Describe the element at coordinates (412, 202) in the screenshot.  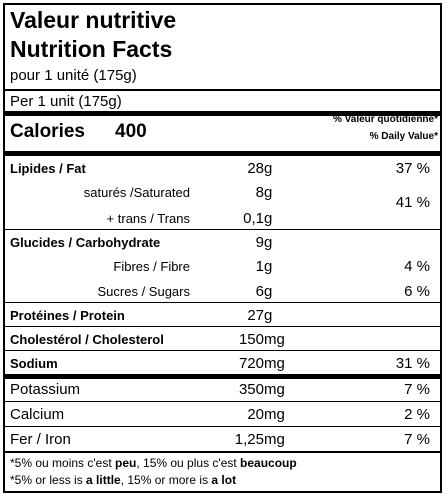
I see `saturated-trans-daily-value: 41 %` at that location.